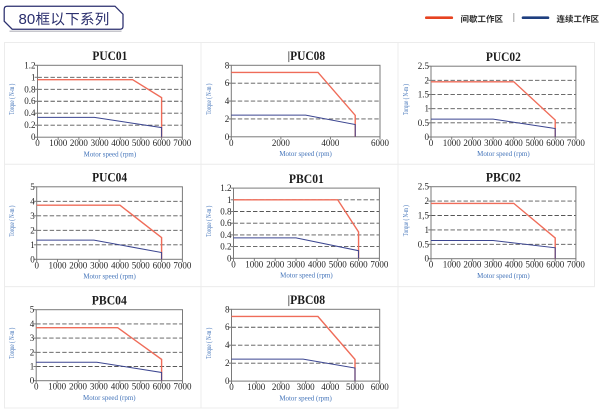 The width and height of the screenshot is (600, 413). I want to click on svg-text: PUC02, so click(503, 57).